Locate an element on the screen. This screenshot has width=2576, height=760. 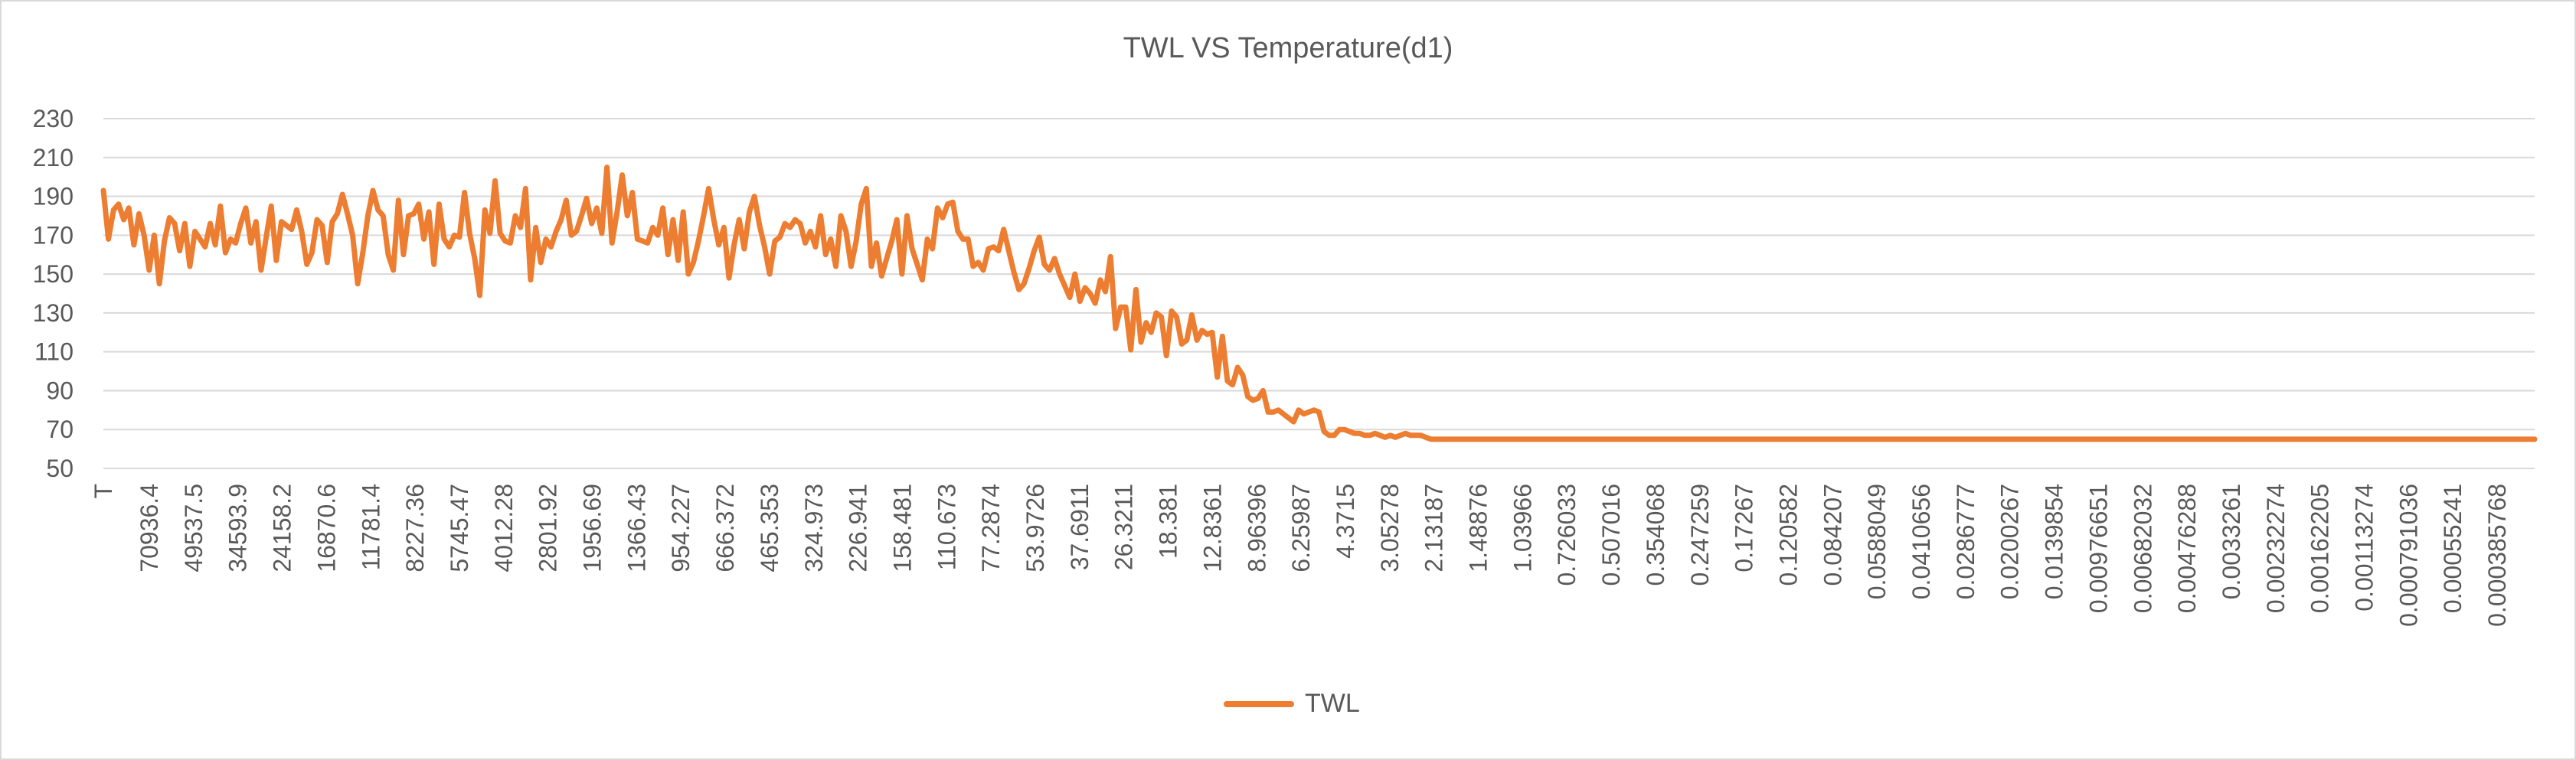
x-tick-label: 0.00682032 is located at coordinates (2142, 548).